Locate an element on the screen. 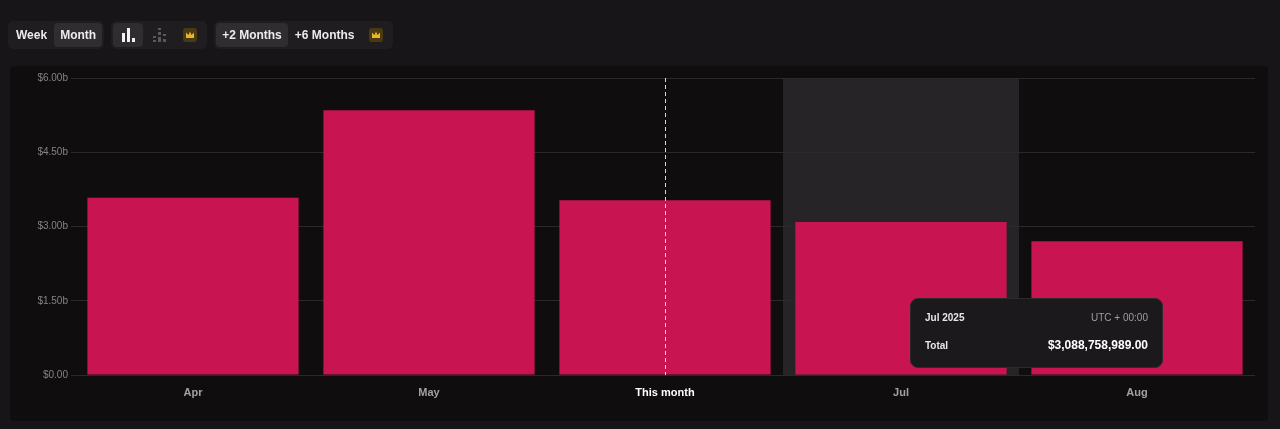 The width and height of the screenshot is (1280, 429). x-tick-label: Aug is located at coordinates (1137, 391).